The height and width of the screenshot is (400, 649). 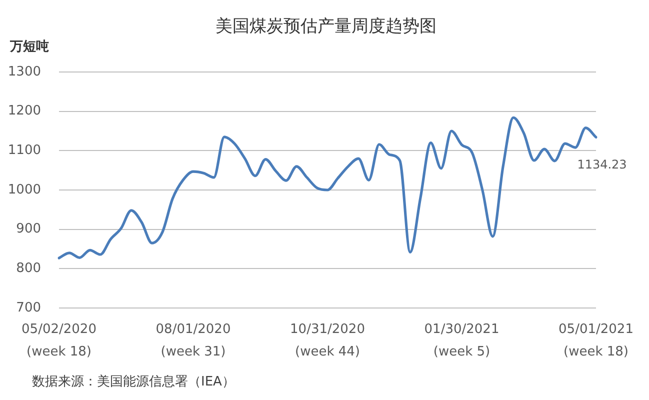 What do you see at coordinates (28, 268) in the screenshot?
I see `y-tick-label: 800` at bounding box center [28, 268].